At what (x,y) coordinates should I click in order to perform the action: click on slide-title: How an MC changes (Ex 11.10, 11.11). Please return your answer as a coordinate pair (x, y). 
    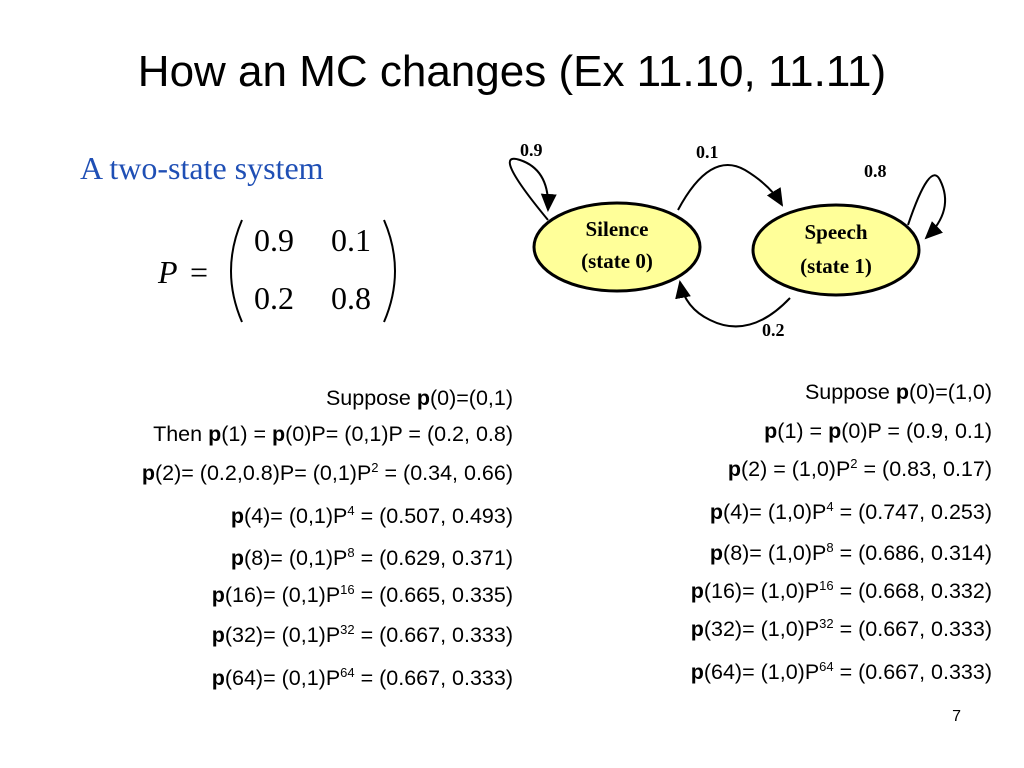
    Looking at the image, I should click on (512, 71).